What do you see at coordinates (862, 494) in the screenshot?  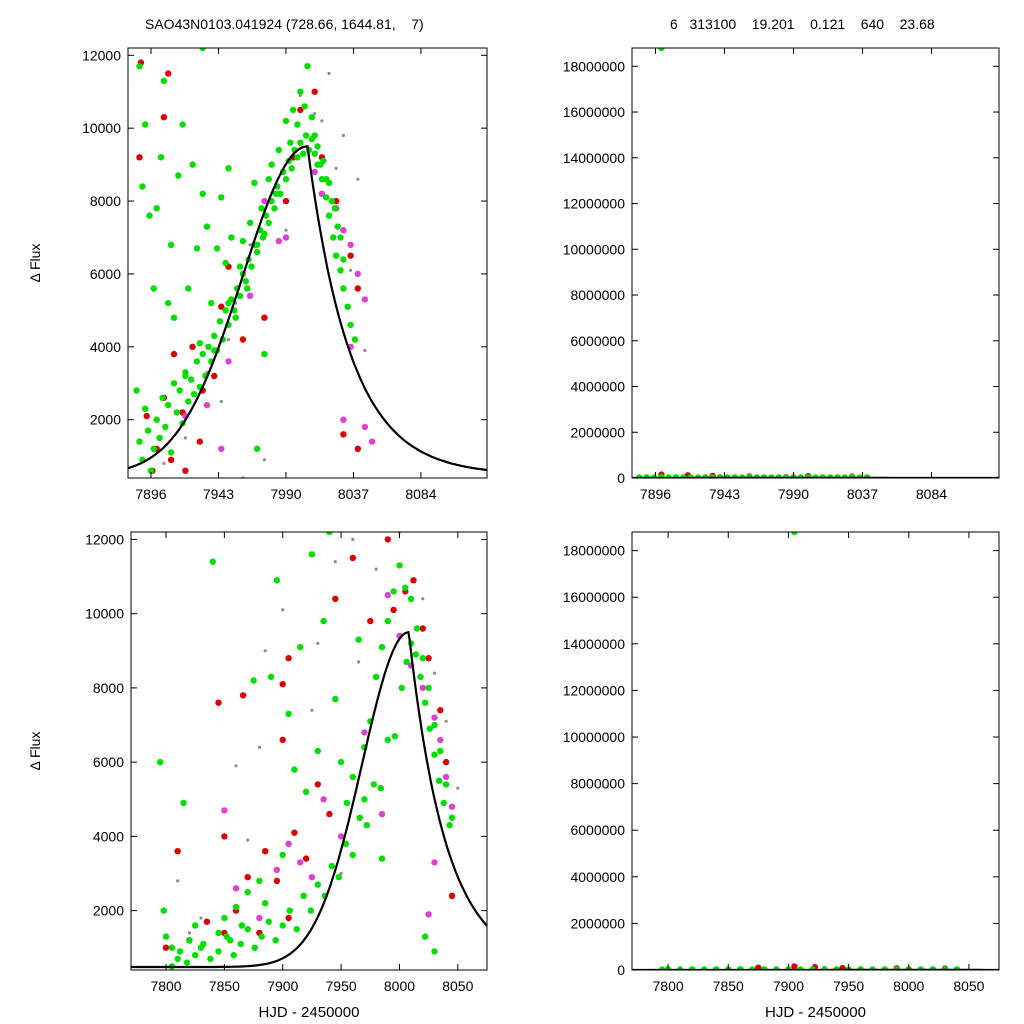 I see `x-tick-label: 8037` at bounding box center [862, 494].